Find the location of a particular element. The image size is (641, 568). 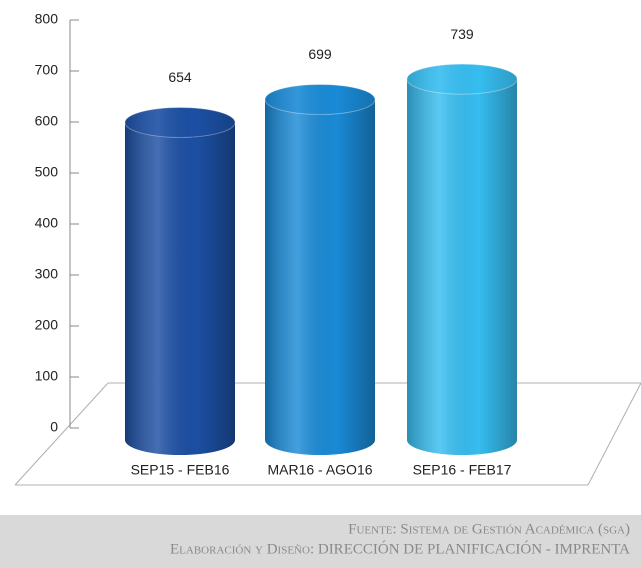

y-tick-label: 400 is located at coordinates (47, 223).